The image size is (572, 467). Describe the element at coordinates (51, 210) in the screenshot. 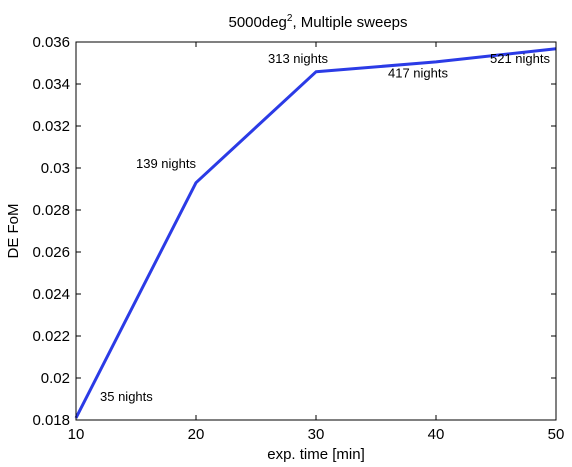

I see `y-tick-label: 0.028` at that location.